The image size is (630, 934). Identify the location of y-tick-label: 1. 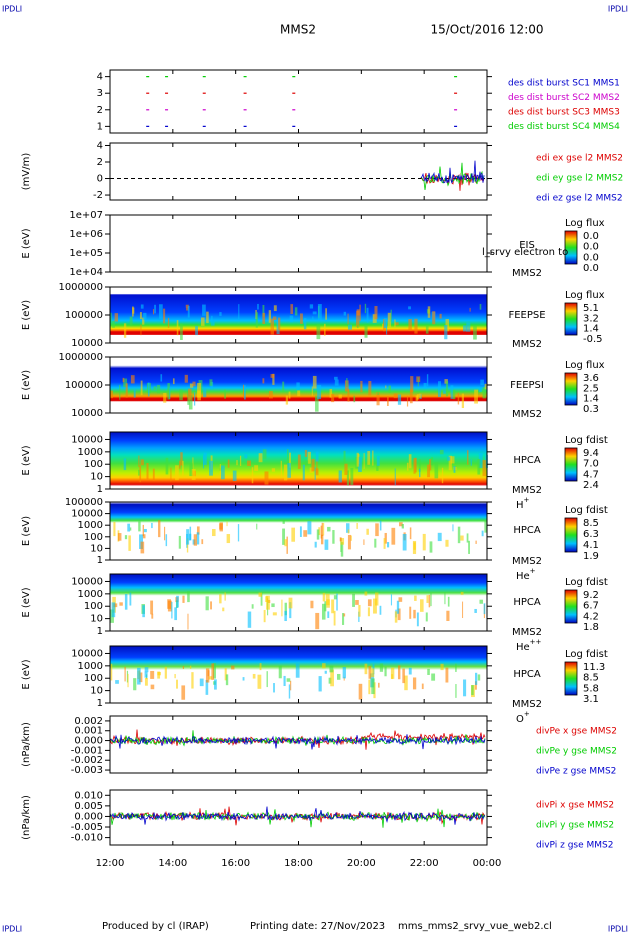
(100, 631).